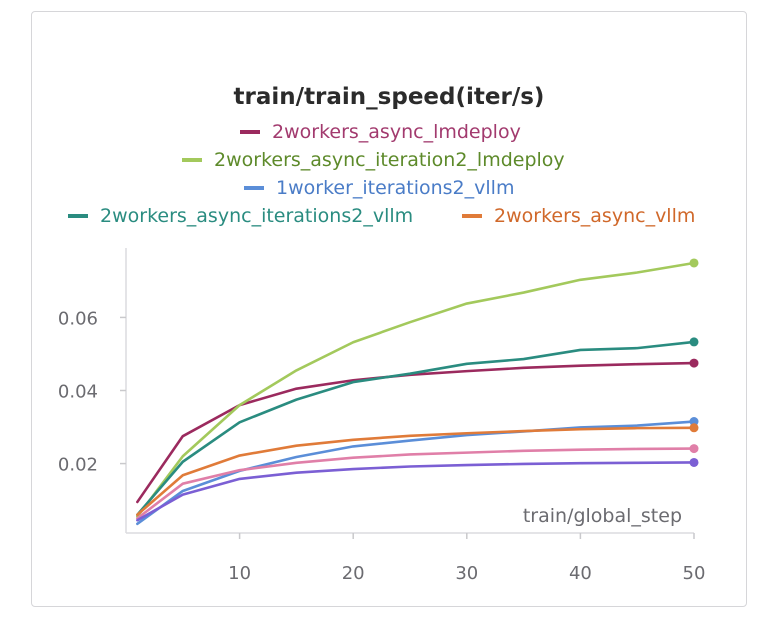  I want to click on chart-title: train/train_speed(iter/s), so click(389, 97).